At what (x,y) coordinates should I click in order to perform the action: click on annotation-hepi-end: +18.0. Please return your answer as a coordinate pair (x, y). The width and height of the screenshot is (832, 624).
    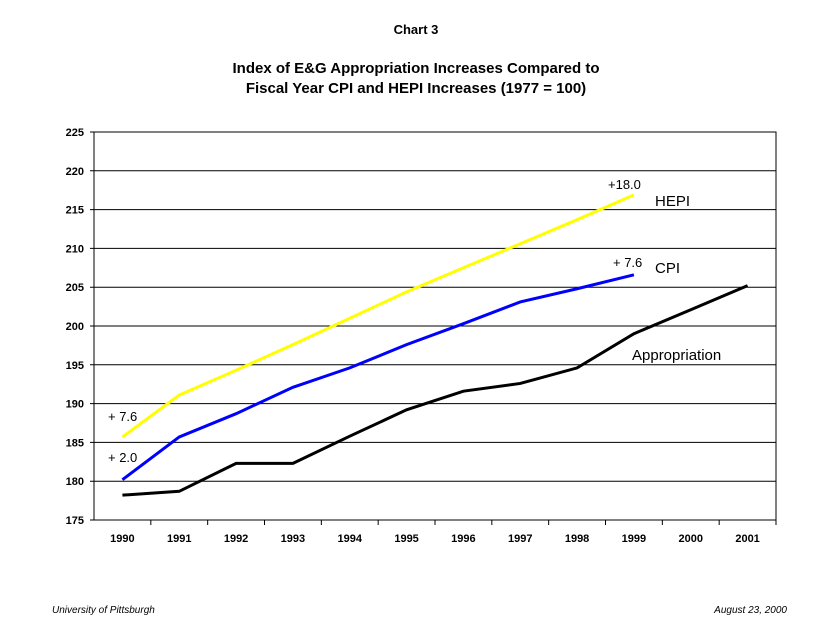
    Looking at the image, I should click on (624, 184).